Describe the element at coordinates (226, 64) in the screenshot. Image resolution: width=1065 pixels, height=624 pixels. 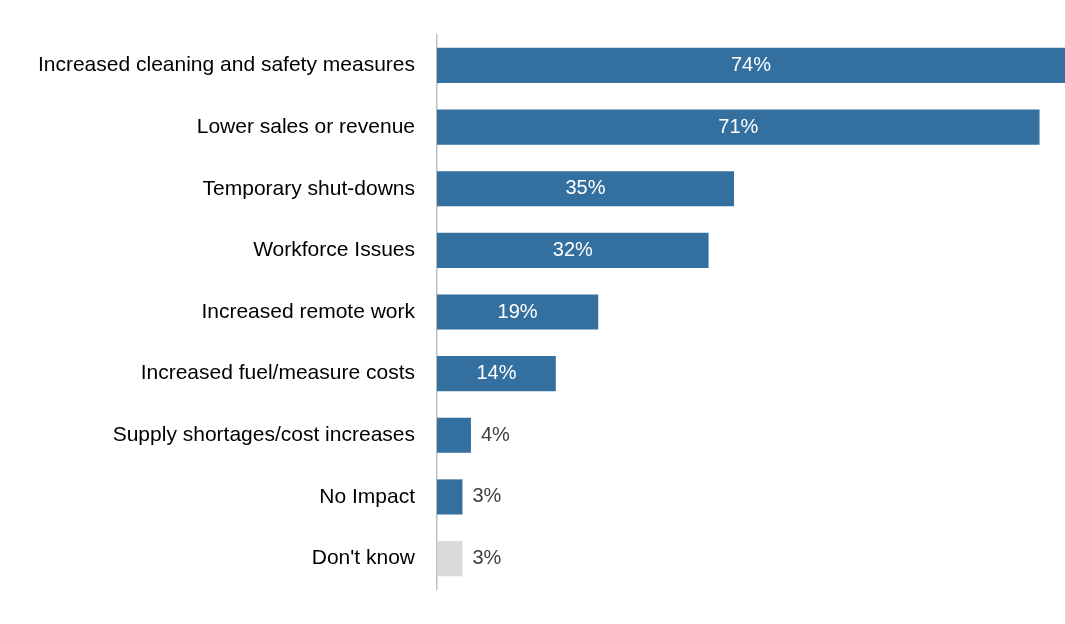
I see `y-tick-label: Increased cleaning and safety measures` at that location.